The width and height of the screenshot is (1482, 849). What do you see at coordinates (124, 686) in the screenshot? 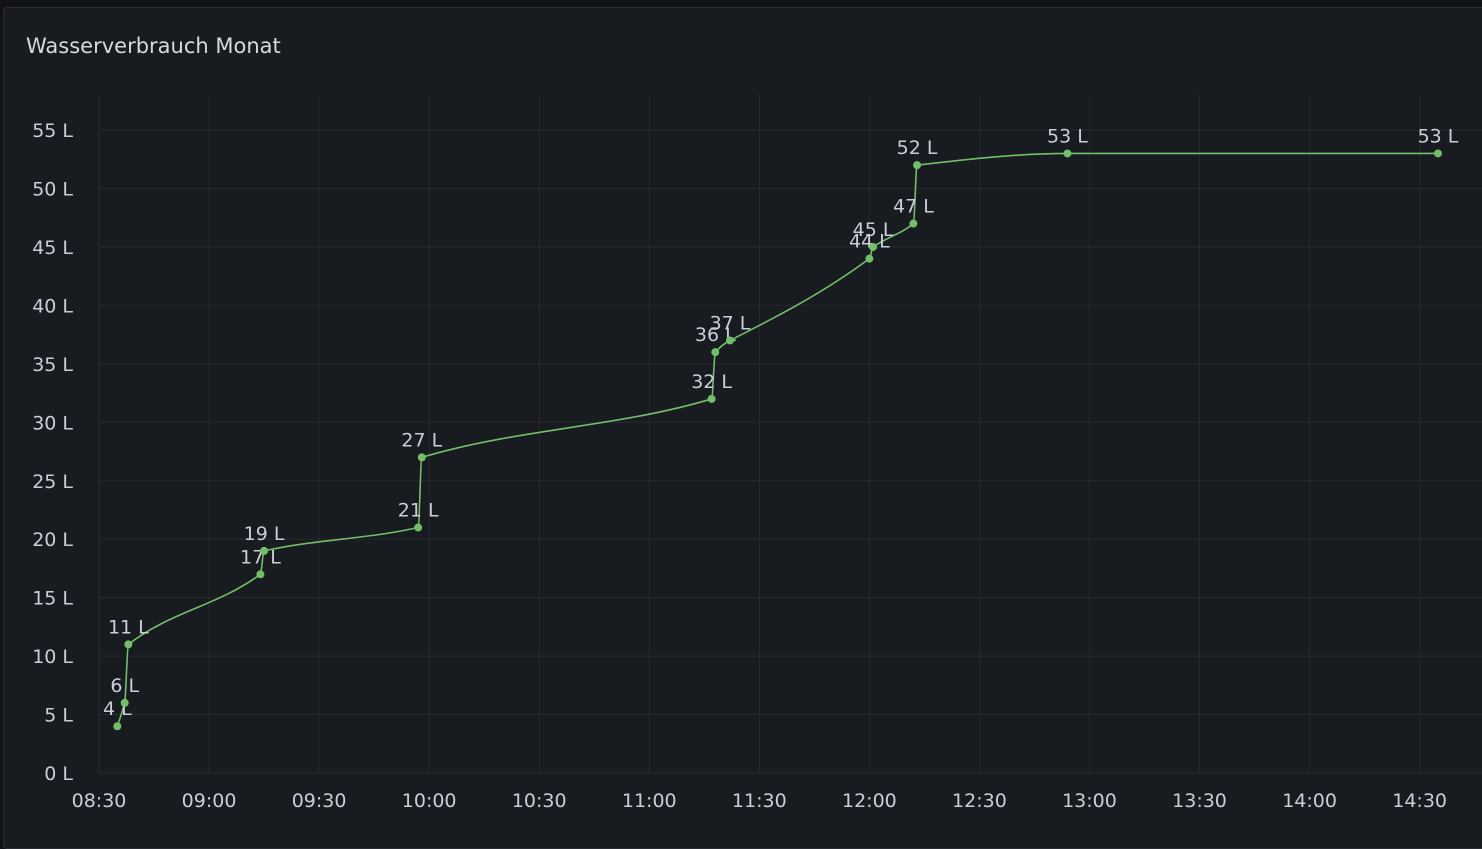
I see `value-label: 6 L` at bounding box center [124, 686].